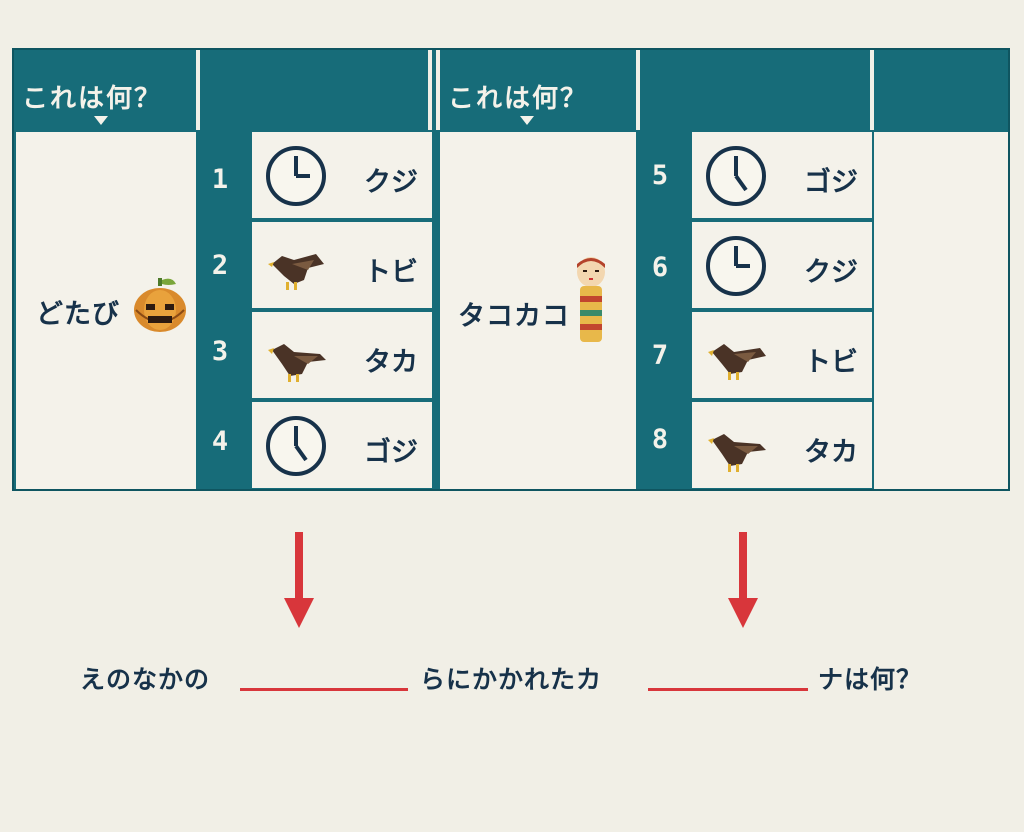 The height and width of the screenshot is (832, 1024). I want to click on left-subject-cell: どたび, so click(106, 310).